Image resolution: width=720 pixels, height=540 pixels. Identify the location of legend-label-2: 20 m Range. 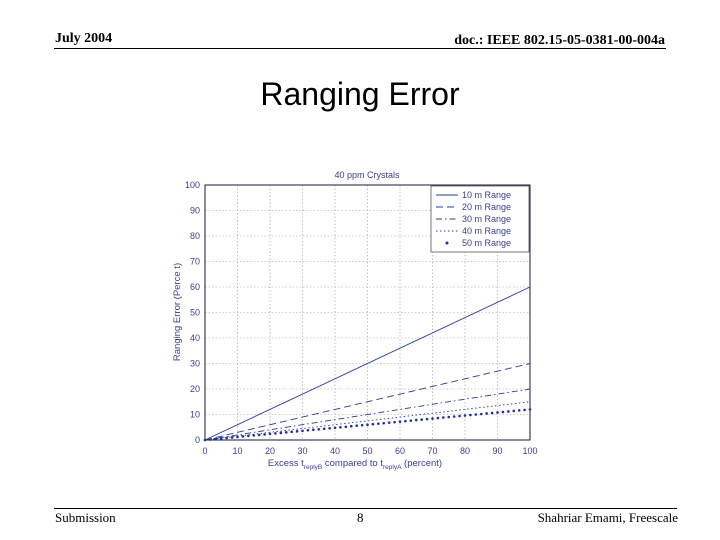
(486, 207).